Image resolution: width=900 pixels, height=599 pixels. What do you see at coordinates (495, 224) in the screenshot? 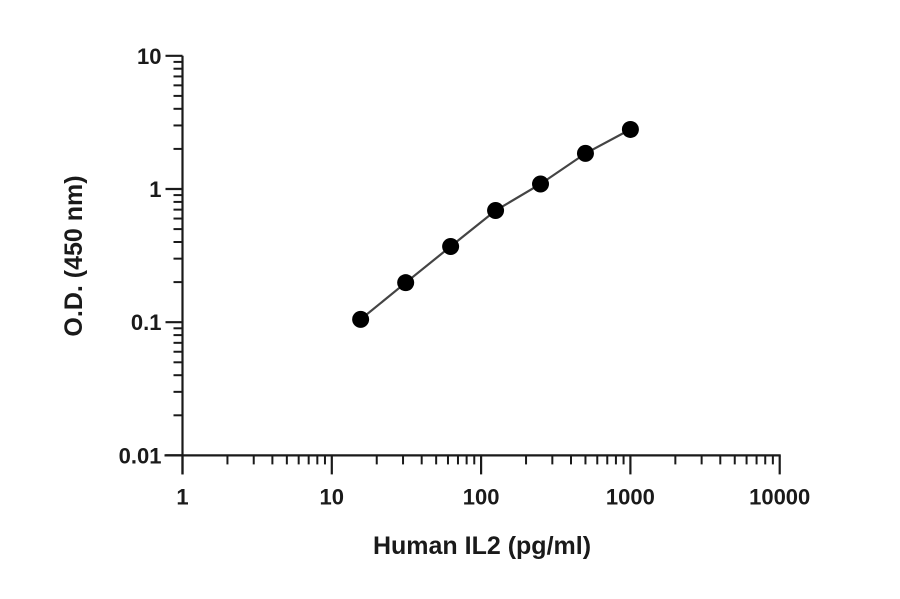
I see `data-series` at bounding box center [495, 224].